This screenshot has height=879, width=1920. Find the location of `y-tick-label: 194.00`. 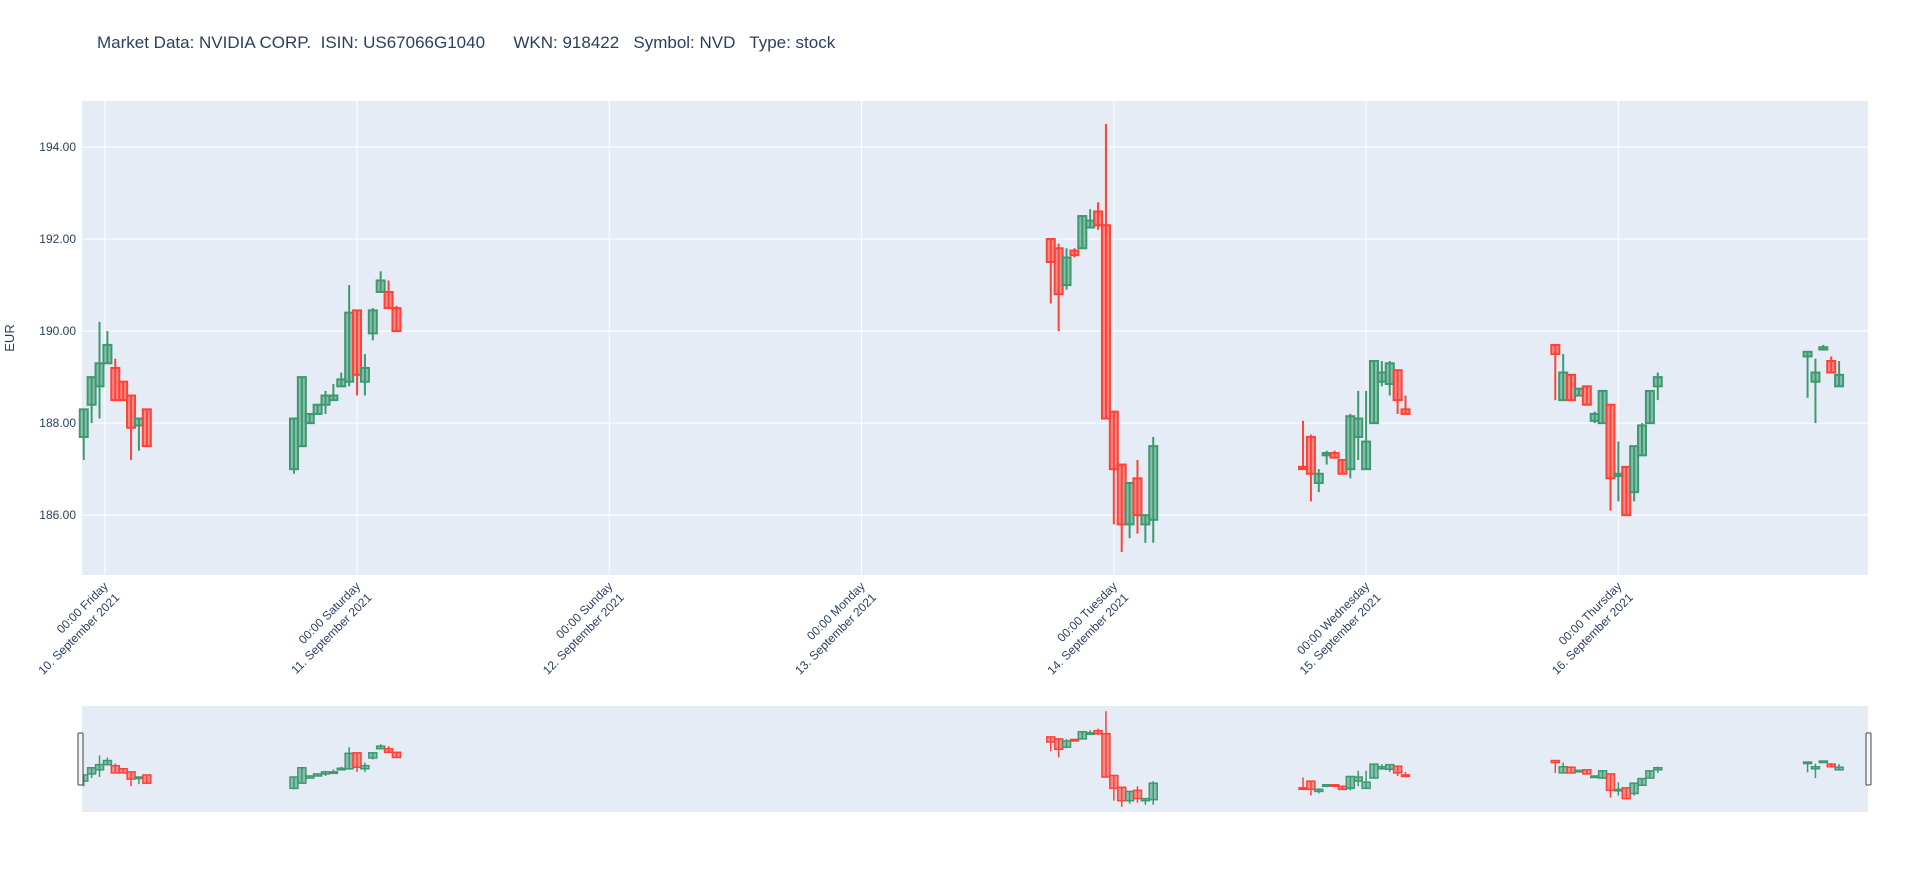

y-tick-label: 194.00 is located at coordinates (57, 147).